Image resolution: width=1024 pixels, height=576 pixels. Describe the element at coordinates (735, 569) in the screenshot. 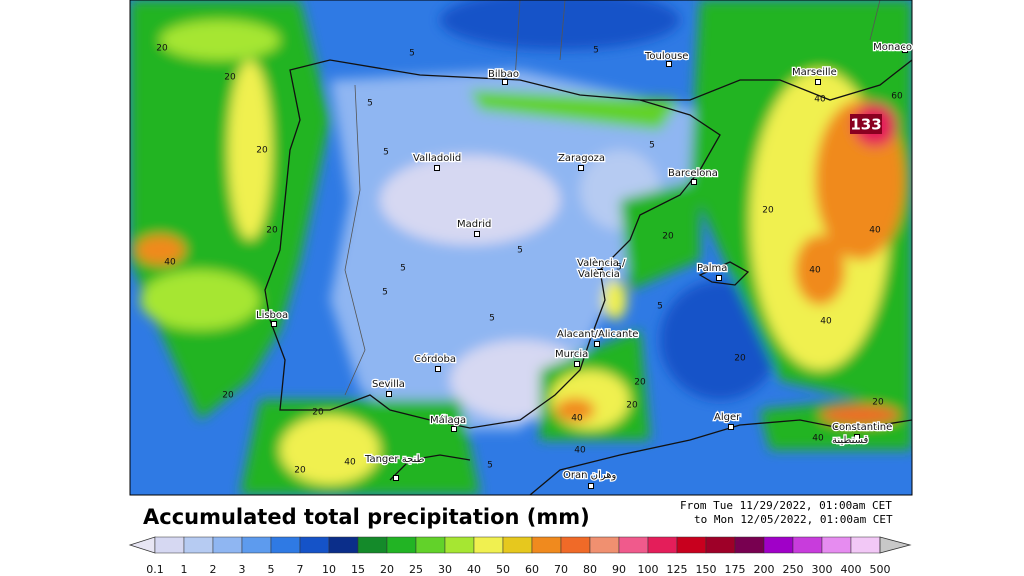

I see `legend-label: 175` at that location.